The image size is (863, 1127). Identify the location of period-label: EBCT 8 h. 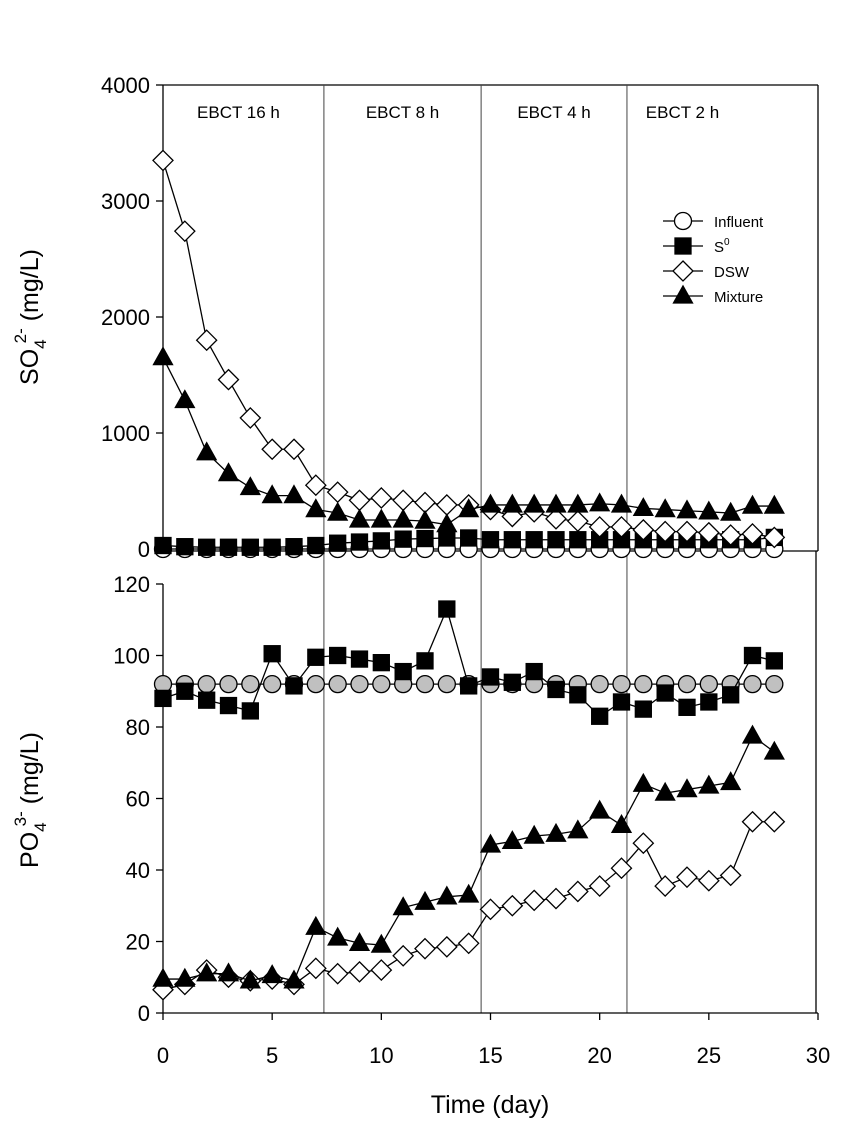
(402, 112).